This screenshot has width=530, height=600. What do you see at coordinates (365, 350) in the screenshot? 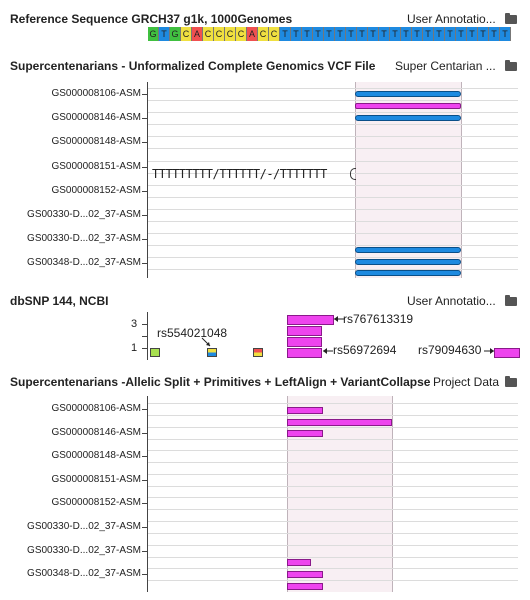
I see `snp-label: rs56972694` at bounding box center [365, 350].